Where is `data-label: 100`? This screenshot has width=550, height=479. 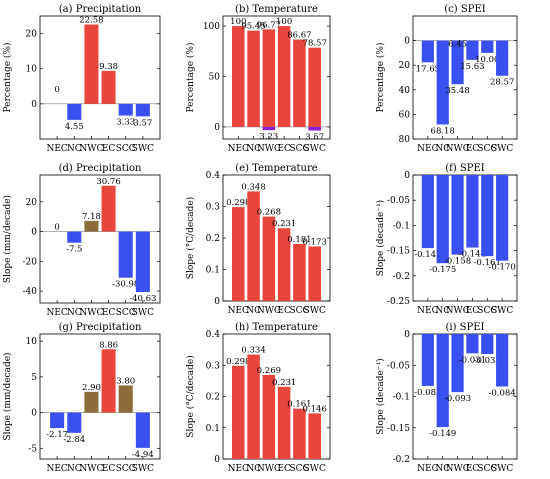 data-label: 100 is located at coordinates (284, 22).